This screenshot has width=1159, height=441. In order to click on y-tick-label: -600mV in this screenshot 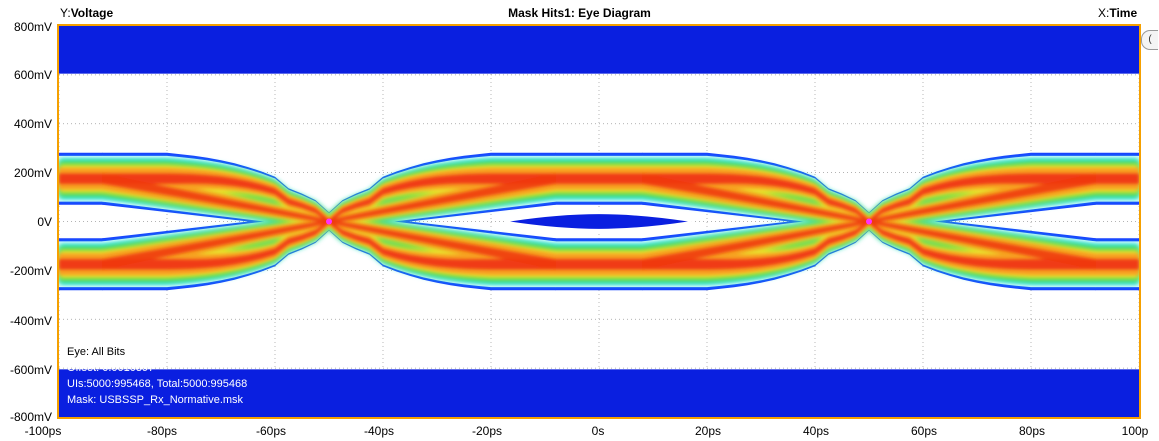, I will do `click(30, 370)`.